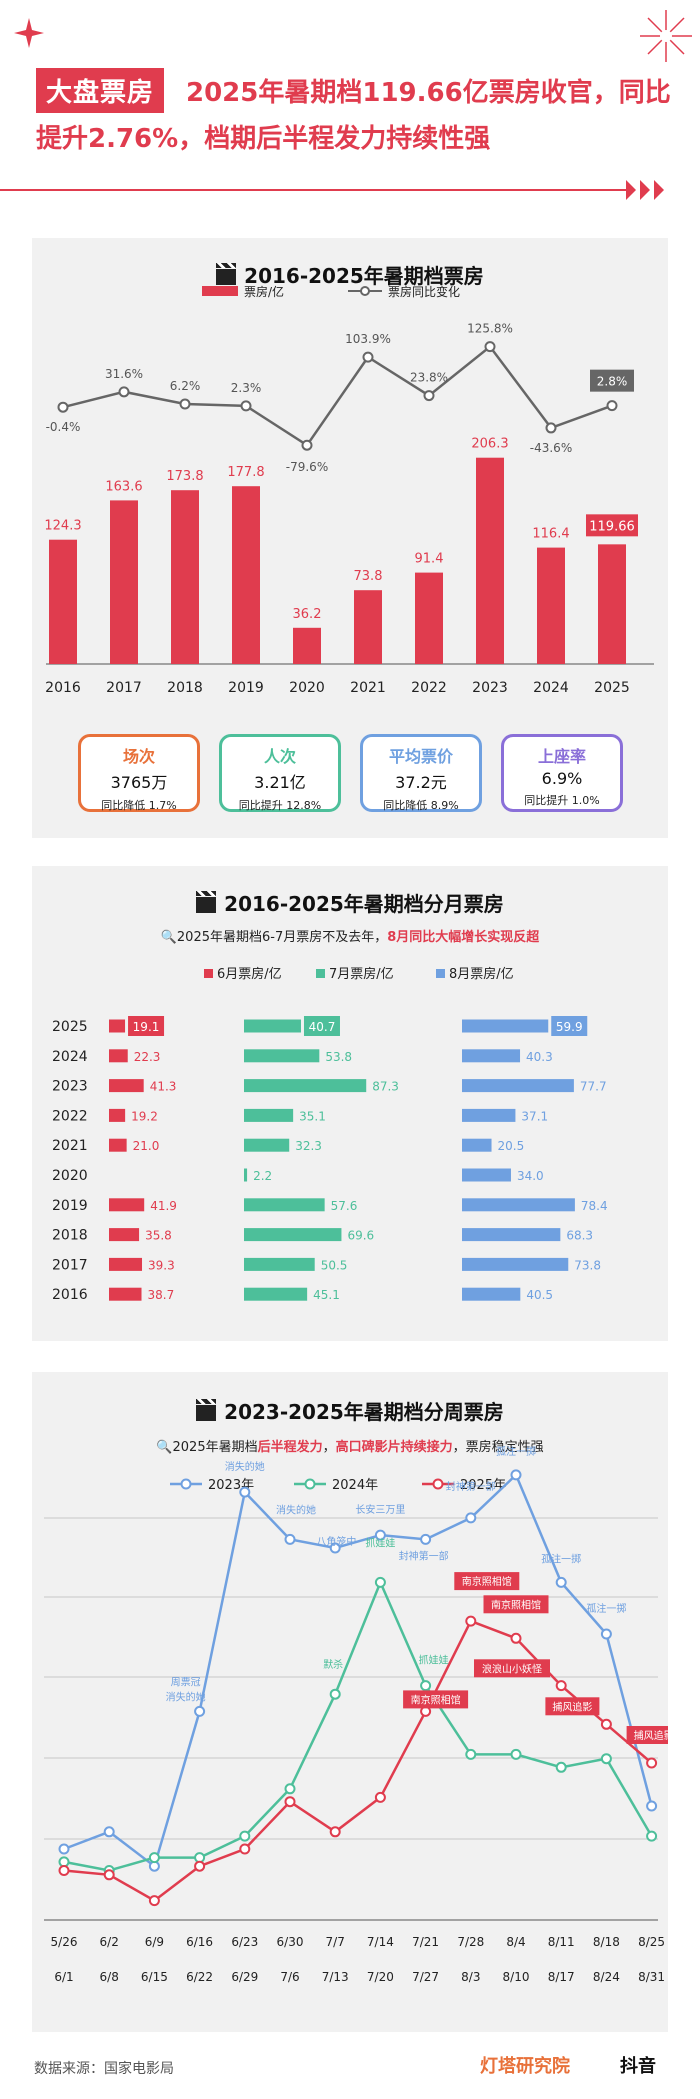 The height and width of the screenshot is (2099, 700). What do you see at coordinates (368, 339) in the screenshot?
I see `yoy-label-2021: 103.9%` at bounding box center [368, 339].